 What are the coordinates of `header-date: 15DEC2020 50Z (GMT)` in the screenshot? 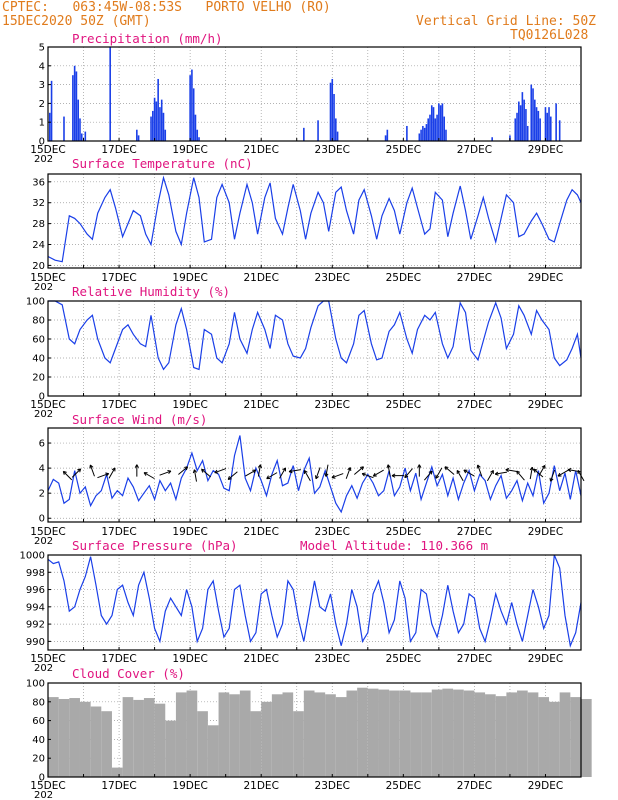 It's located at (76, 21).